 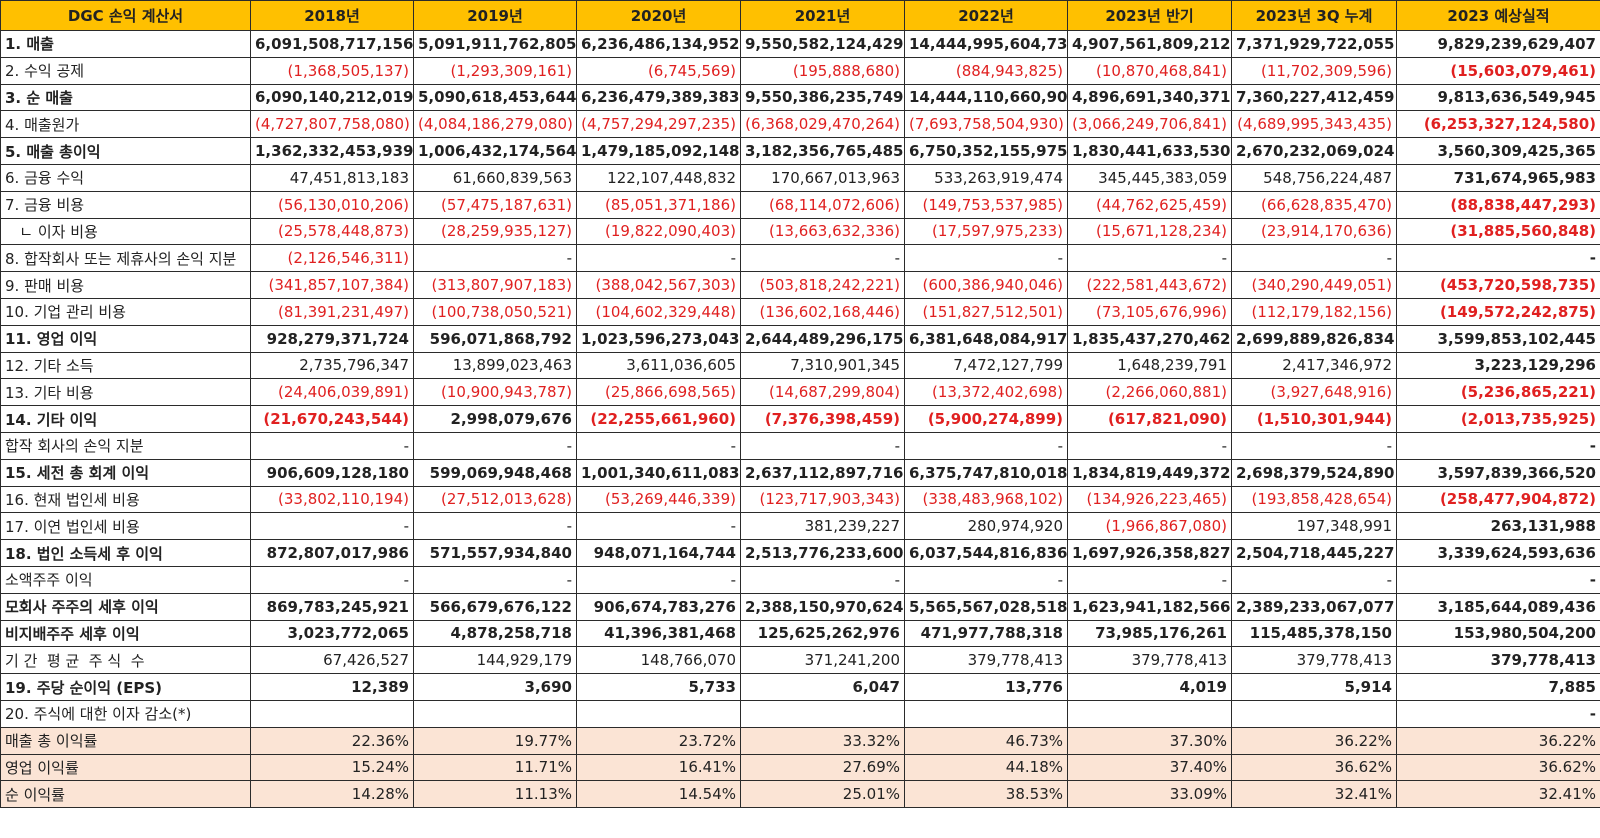 What do you see at coordinates (125, 687) in the screenshot?
I see `row-label: 19. 주당 순이익 (EPS)` at bounding box center [125, 687].